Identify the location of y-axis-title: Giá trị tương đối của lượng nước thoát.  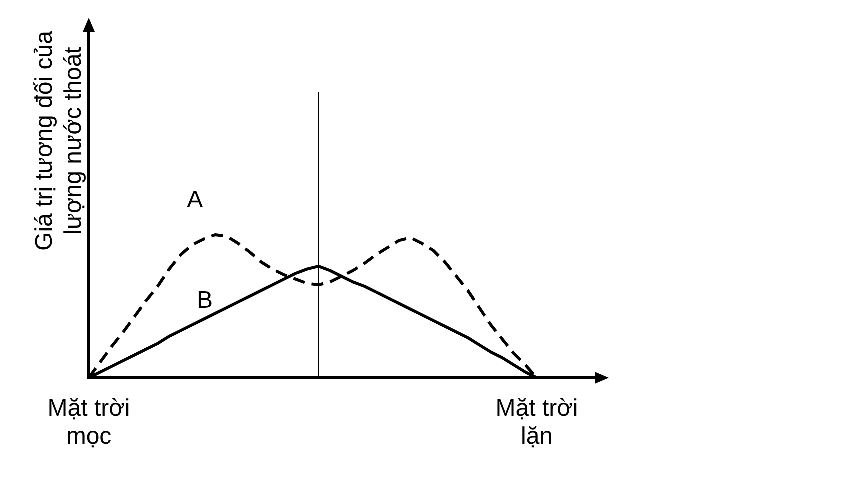
(58, 140).